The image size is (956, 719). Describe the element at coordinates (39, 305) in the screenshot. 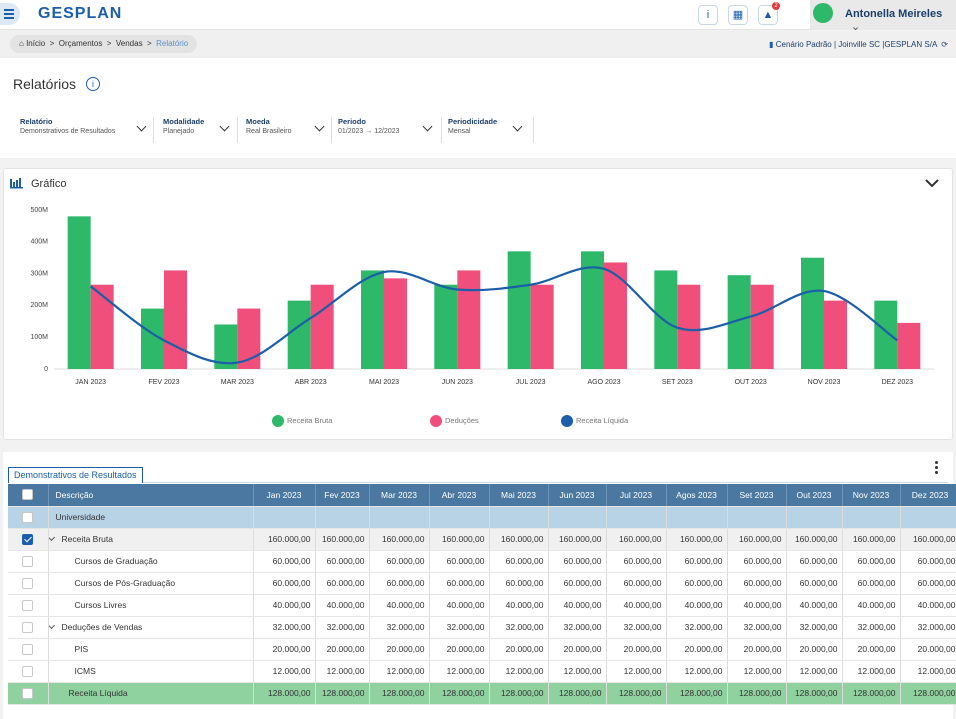

I see `y-tick-label: 200M` at that location.